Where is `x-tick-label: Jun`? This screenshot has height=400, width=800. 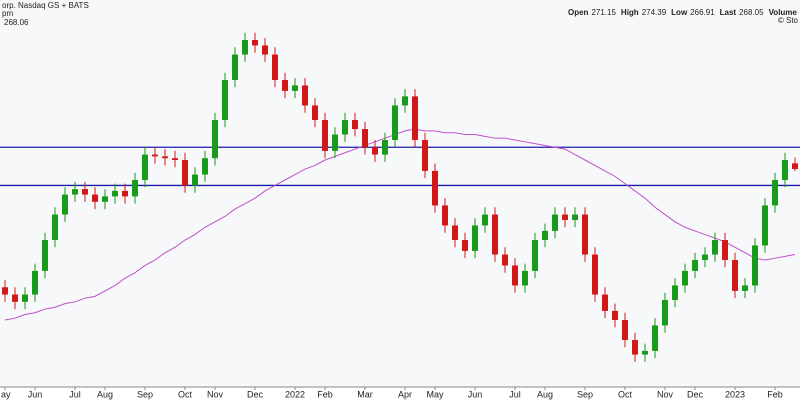
x-tick-label: Jun is located at coordinates (35, 394).